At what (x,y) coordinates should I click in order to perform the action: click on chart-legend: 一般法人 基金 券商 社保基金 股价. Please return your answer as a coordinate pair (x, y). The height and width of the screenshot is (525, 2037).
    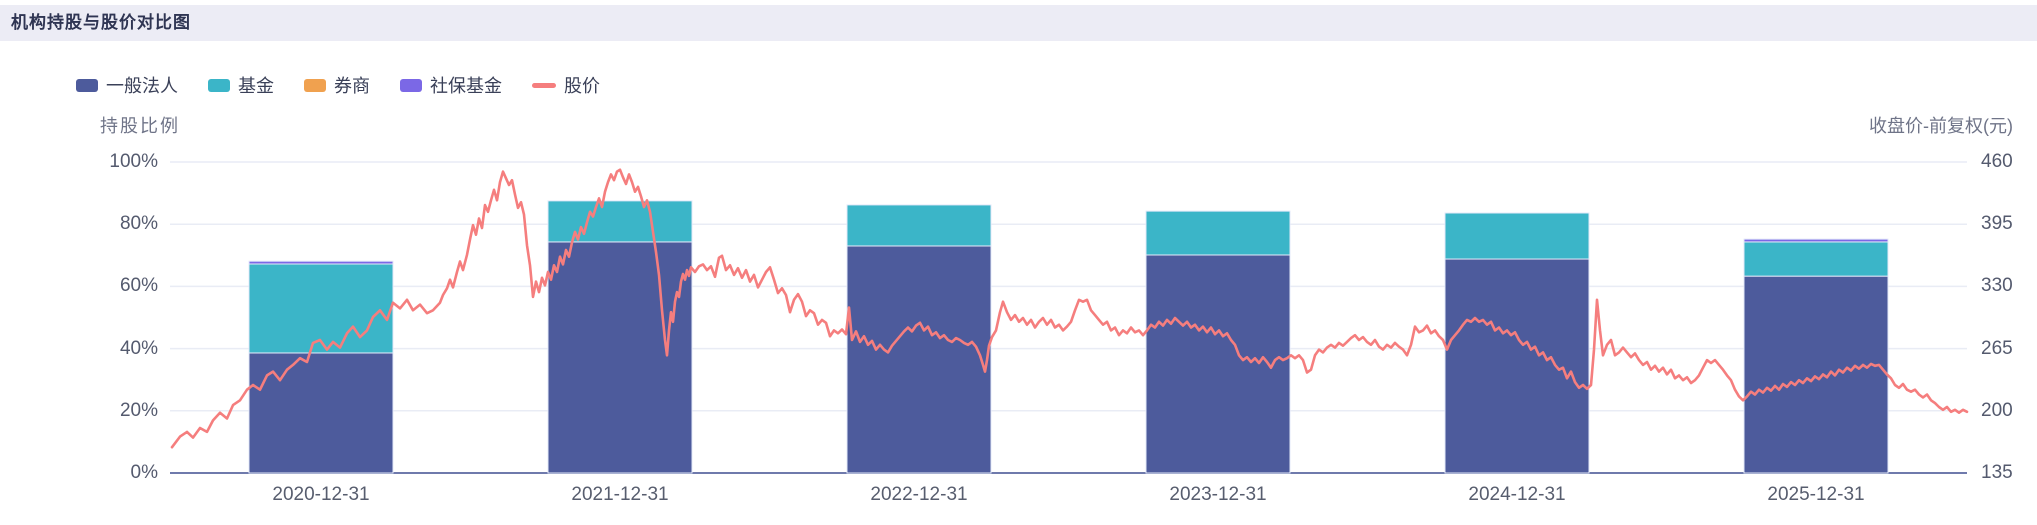
    Looking at the image, I should click on (338, 85).